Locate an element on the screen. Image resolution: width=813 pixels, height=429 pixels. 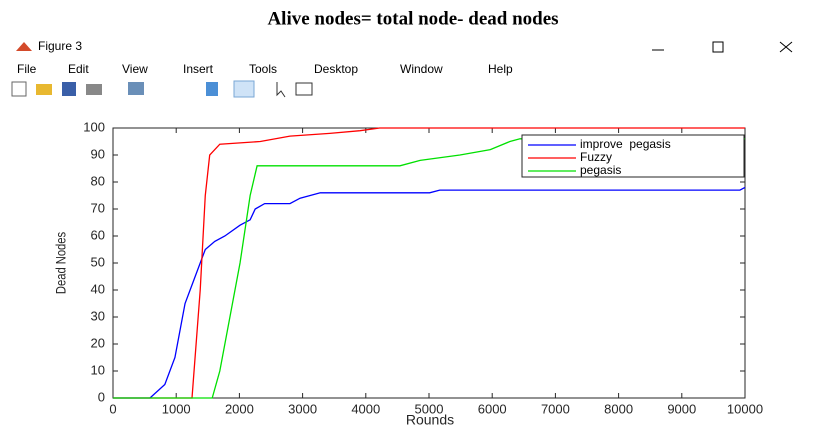
property-icon is located at coordinates (304, 89).